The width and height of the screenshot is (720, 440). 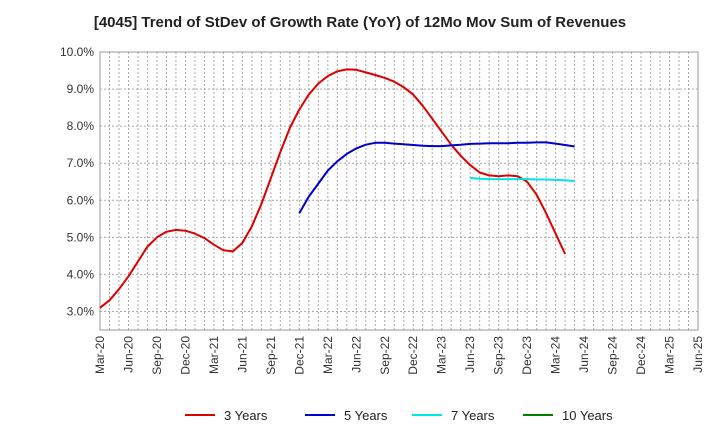 I want to click on y-axis-ticks: 3.0% 4.0% 5.0% 6.0% 7.0% 8.0% 9.0% 10.0%, so click(x=77, y=181).